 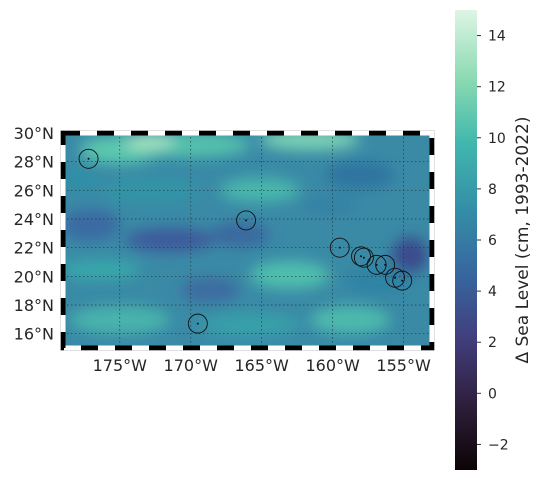 What do you see at coordinates (492, 292) in the screenshot?
I see `colorbar-tick-label: 4` at bounding box center [492, 292].